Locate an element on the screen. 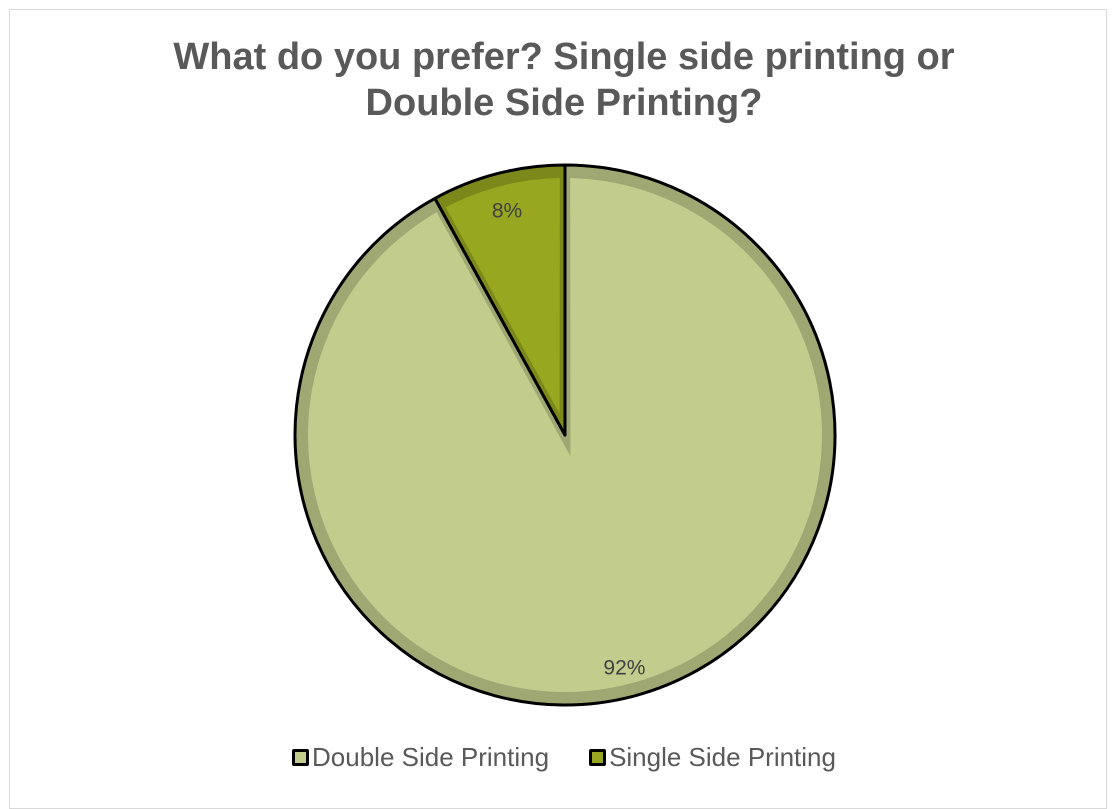  legend-item-single-side: Single Side Printing is located at coordinates (712, 757).